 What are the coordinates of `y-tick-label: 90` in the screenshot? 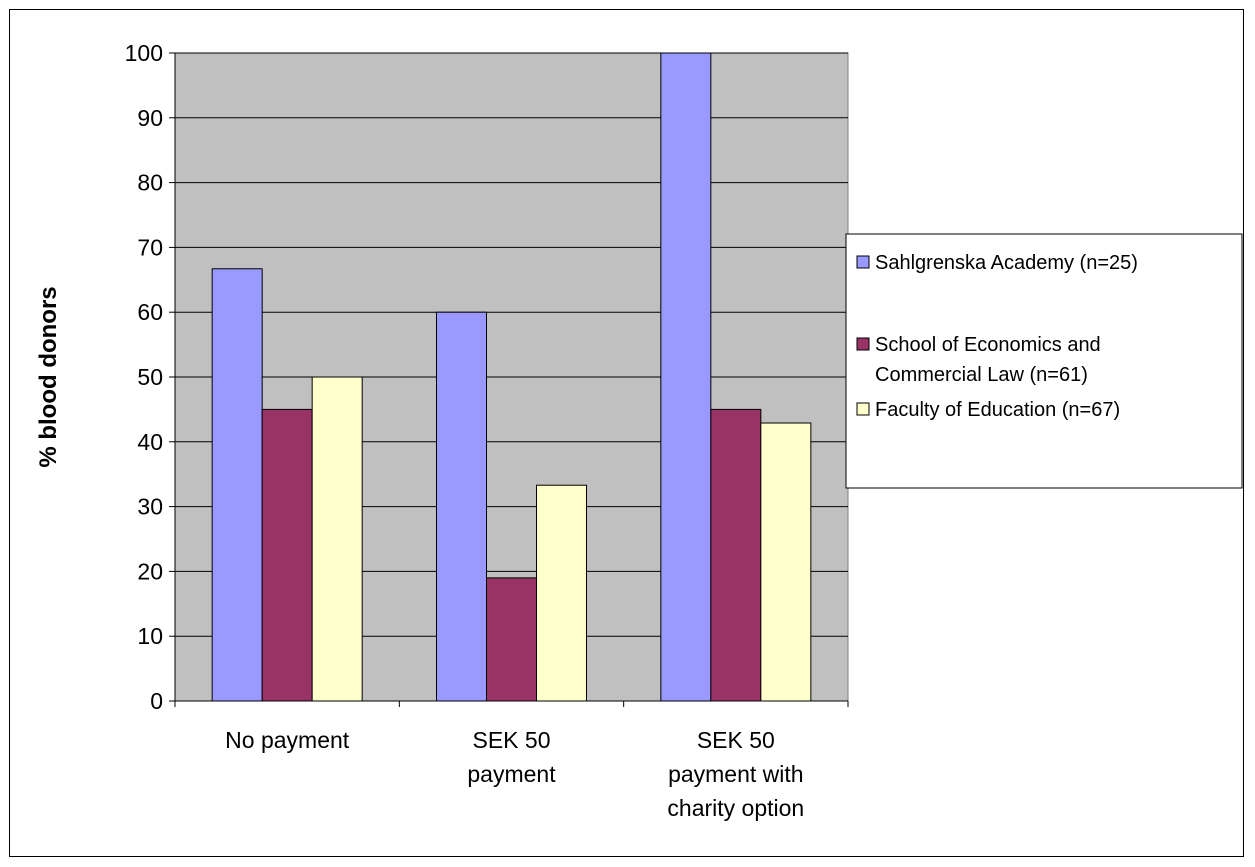 It's located at (150, 118).